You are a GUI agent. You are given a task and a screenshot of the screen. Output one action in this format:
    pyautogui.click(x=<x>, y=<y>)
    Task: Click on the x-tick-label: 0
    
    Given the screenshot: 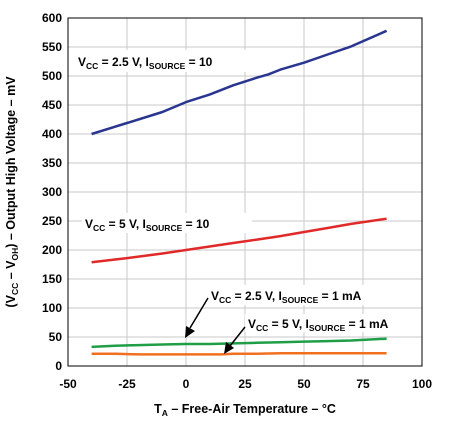 What is the action you would take?
    pyautogui.click(x=186, y=384)
    